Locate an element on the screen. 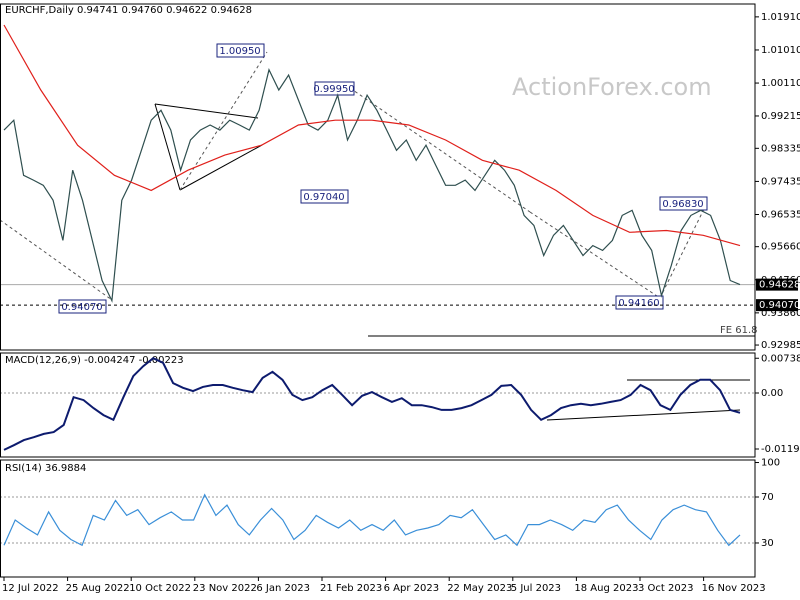 The height and width of the screenshot is (600, 800). x-tick-label: 25 Aug 2022 is located at coordinates (98, 588).